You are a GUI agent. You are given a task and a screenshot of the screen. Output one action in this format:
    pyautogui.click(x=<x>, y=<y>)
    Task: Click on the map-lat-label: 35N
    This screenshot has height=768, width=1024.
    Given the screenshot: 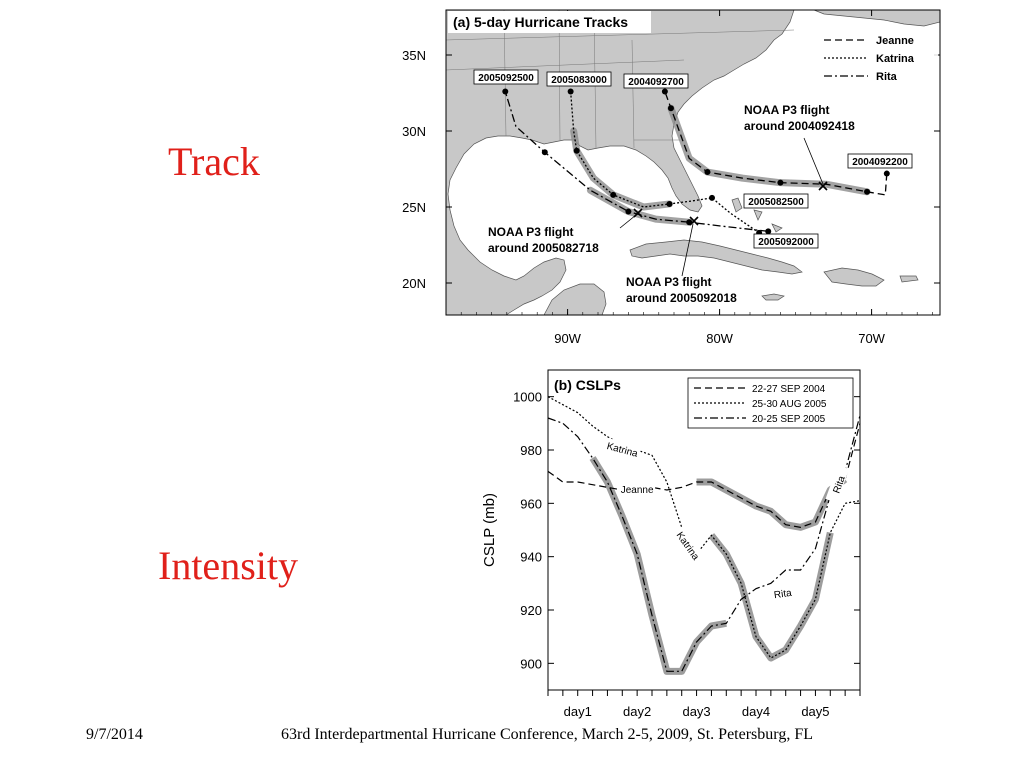 What is the action you would take?
    pyautogui.click(x=414, y=55)
    